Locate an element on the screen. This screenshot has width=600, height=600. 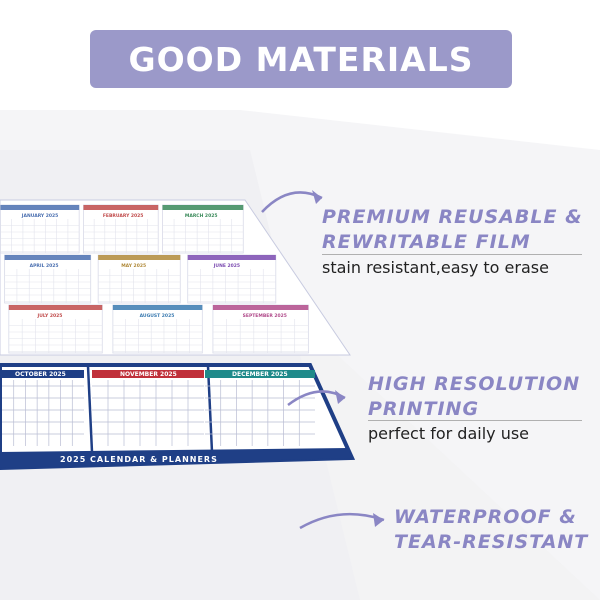
calendar-footer-band is located at coordinates (176, 458).